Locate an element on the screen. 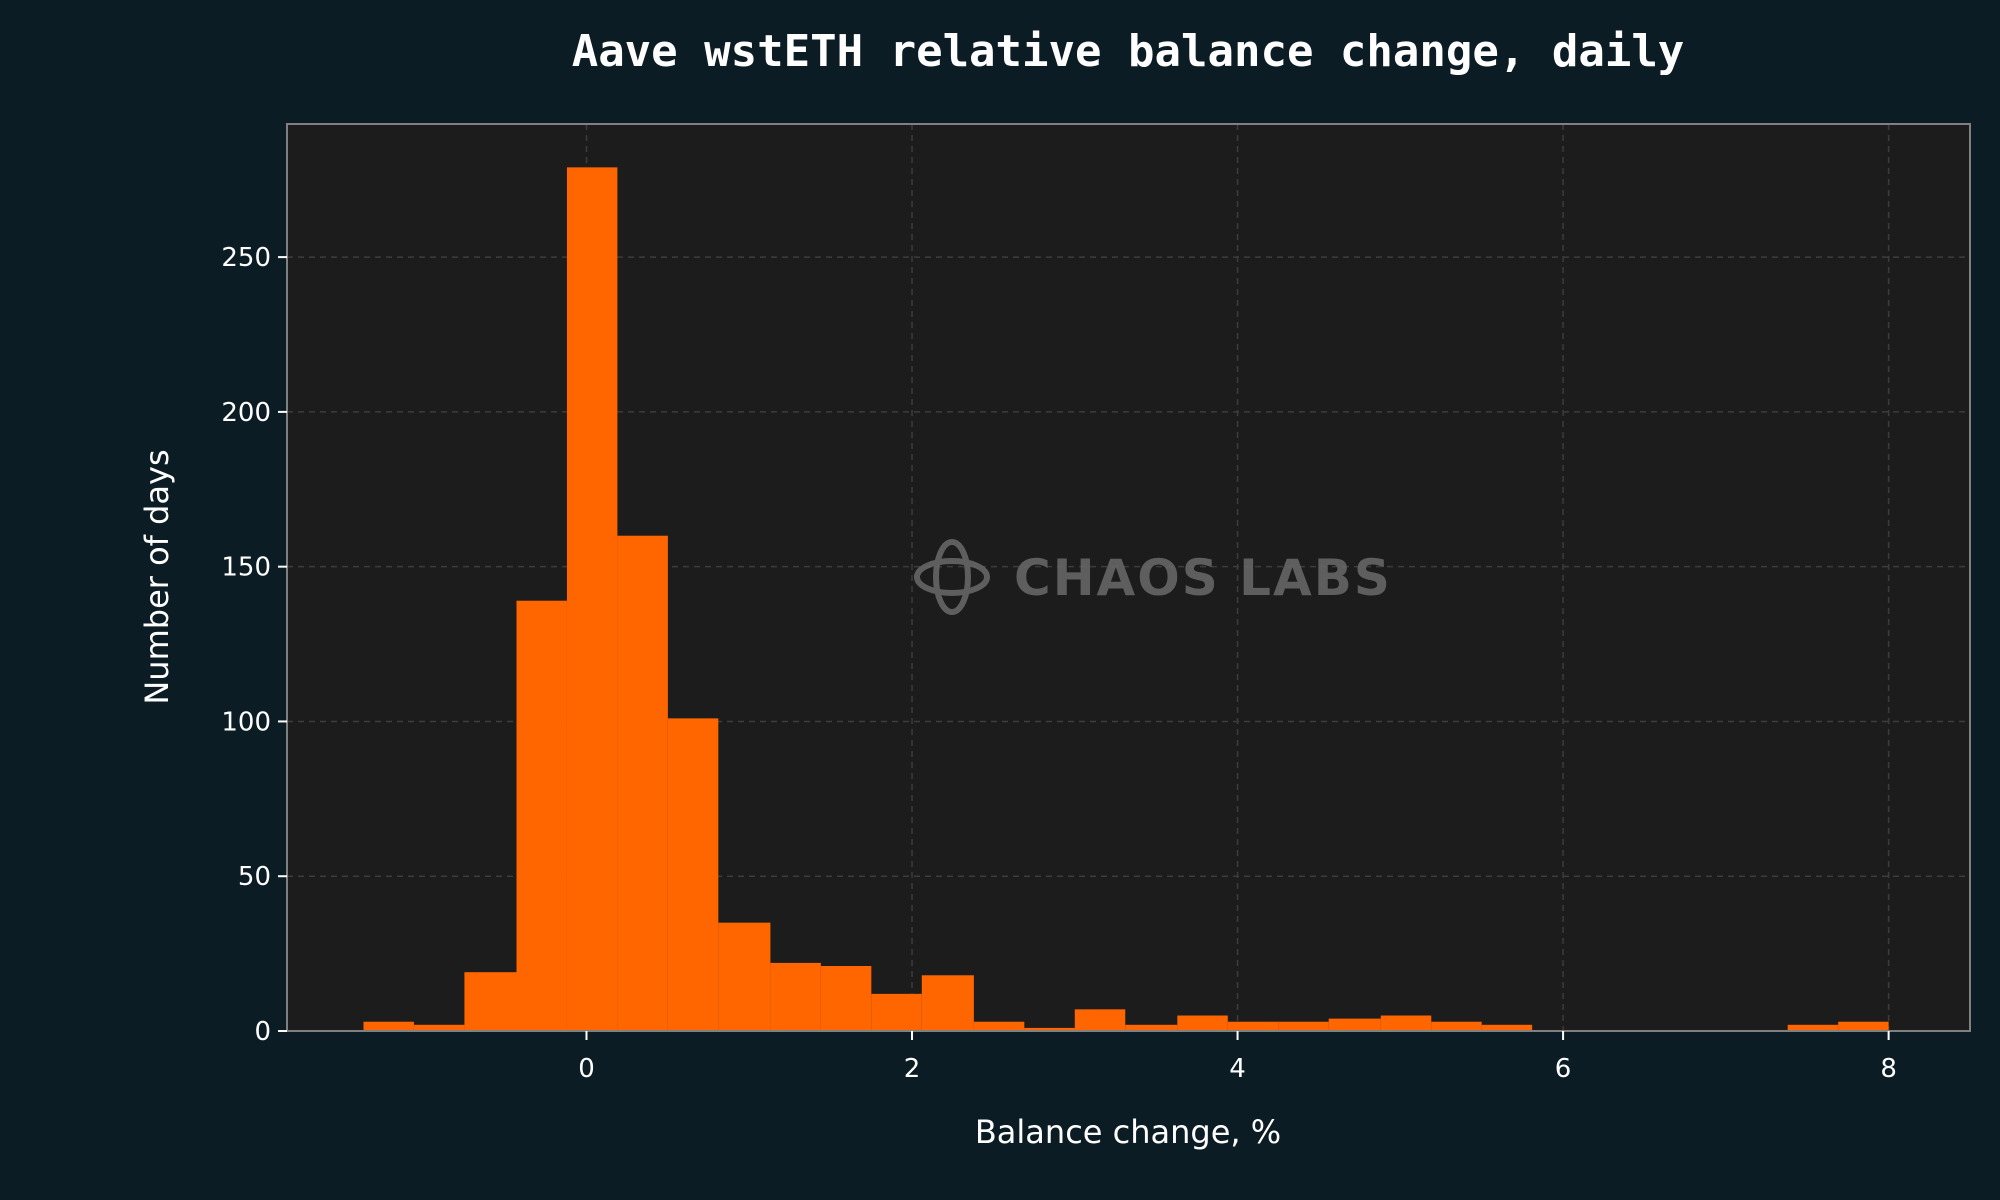 The image size is (2000, 1200). x-tick-label: 0 is located at coordinates (586, 1069).